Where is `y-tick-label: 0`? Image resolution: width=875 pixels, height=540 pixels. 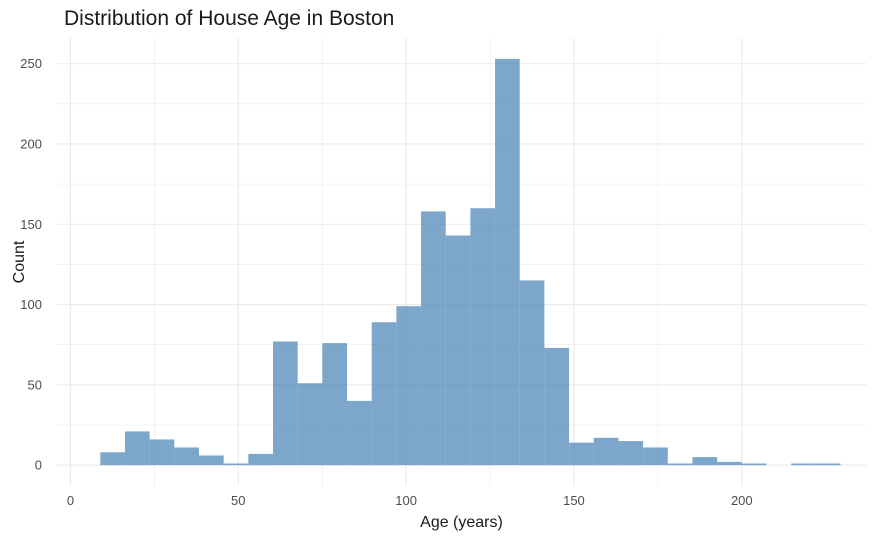
y-tick-label: 0 is located at coordinates (38, 465).